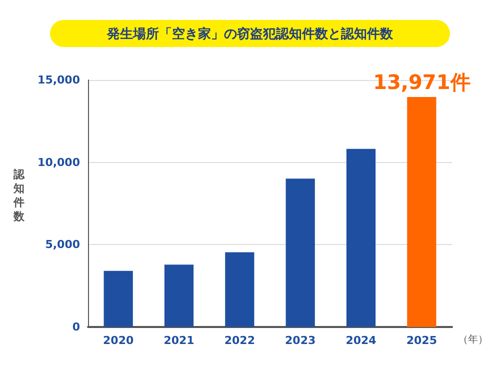 The width and height of the screenshot is (500, 371). What do you see at coordinates (76, 327) in the screenshot?
I see `y-tick-label: 0` at bounding box center [76, 327].